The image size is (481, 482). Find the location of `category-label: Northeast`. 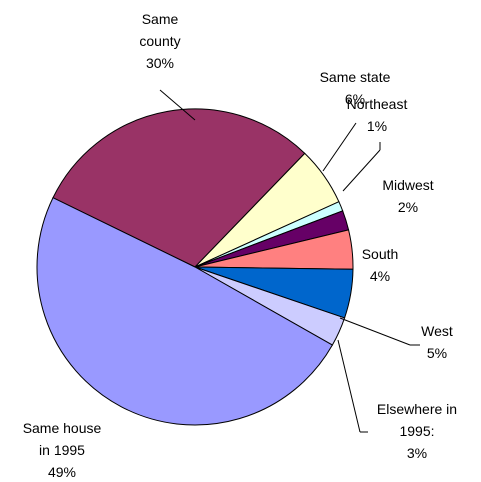

category-label: Northeast is located at coordinates (377, 104).